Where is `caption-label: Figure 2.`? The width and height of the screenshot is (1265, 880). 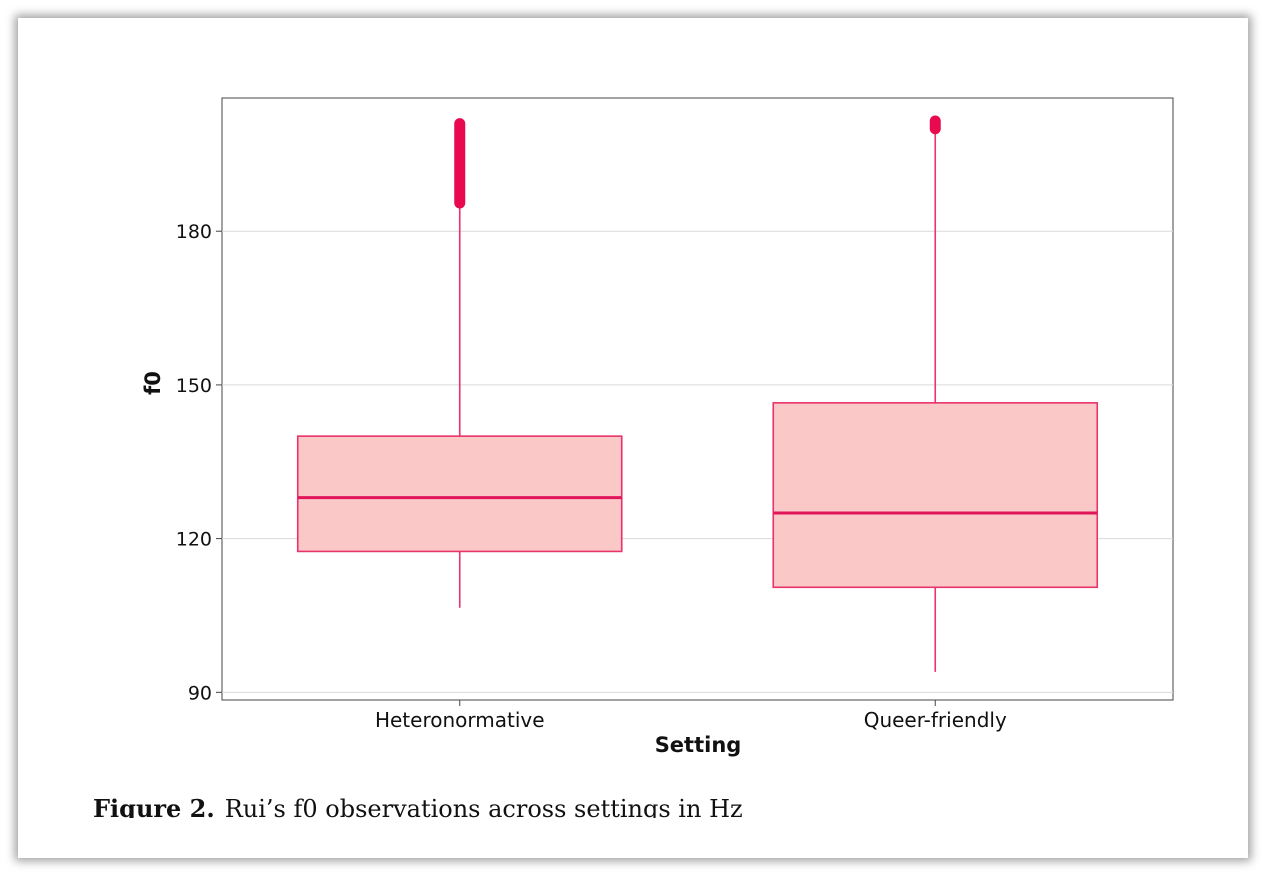 caption-label: Figure 2. is located at coordinates (154, 806).